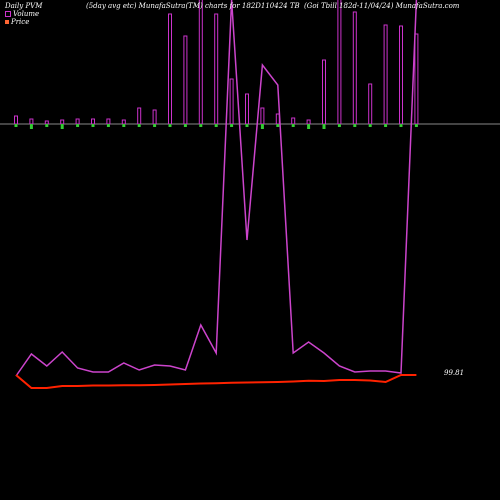 The image size is (500, 500). Describe the element at coordinates (24, 6) in the screenshot. I see `chart-title-left: Daily PVM` at that location.